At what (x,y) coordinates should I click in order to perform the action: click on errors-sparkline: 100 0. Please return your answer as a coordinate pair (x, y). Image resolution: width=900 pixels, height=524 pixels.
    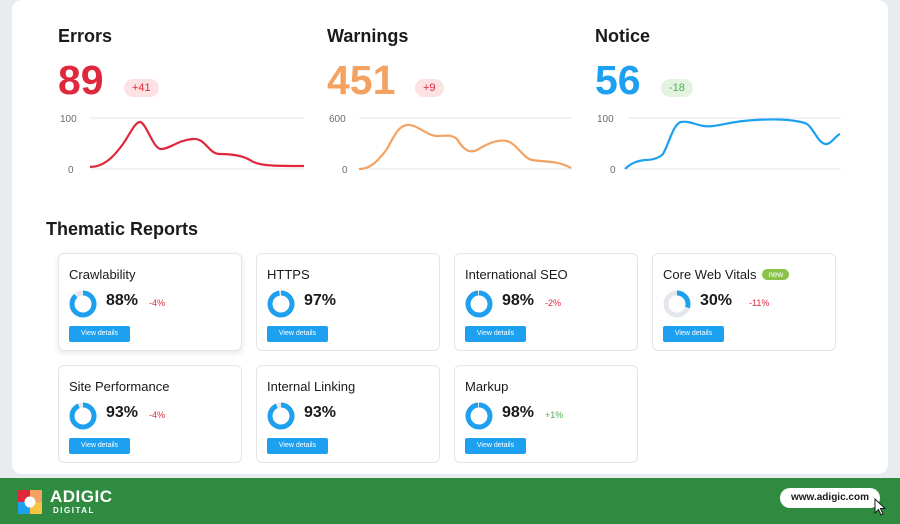
    Looking at the image, I should click on (182, 144).